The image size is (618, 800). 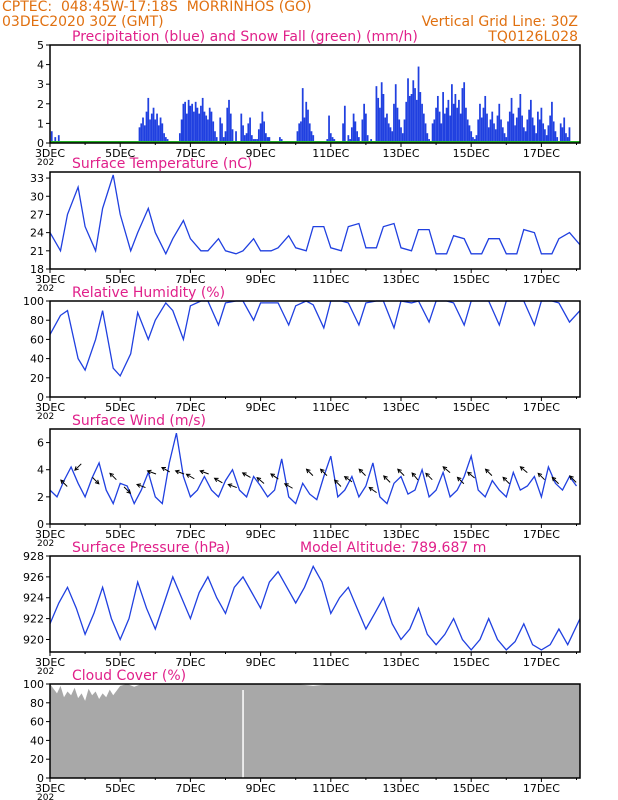 I want to click on cloud-cover-area, so click(x=315, y=731).